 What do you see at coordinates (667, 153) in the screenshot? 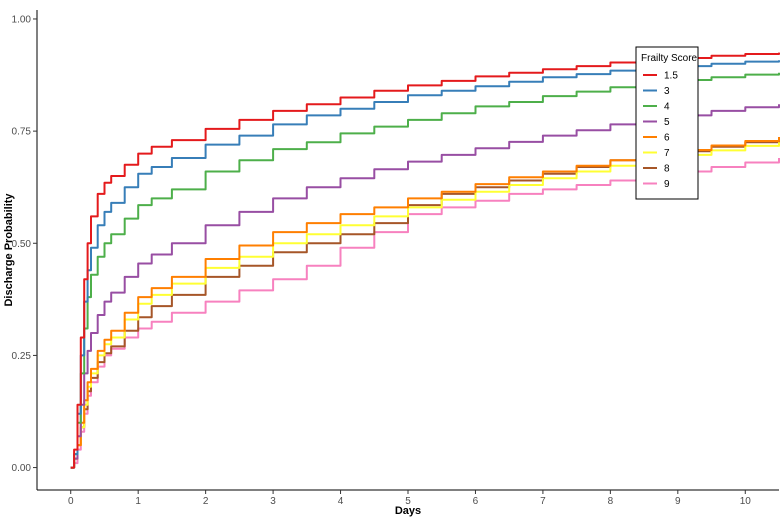
I see `legend-label: 7` at bounding box center [667, 153].